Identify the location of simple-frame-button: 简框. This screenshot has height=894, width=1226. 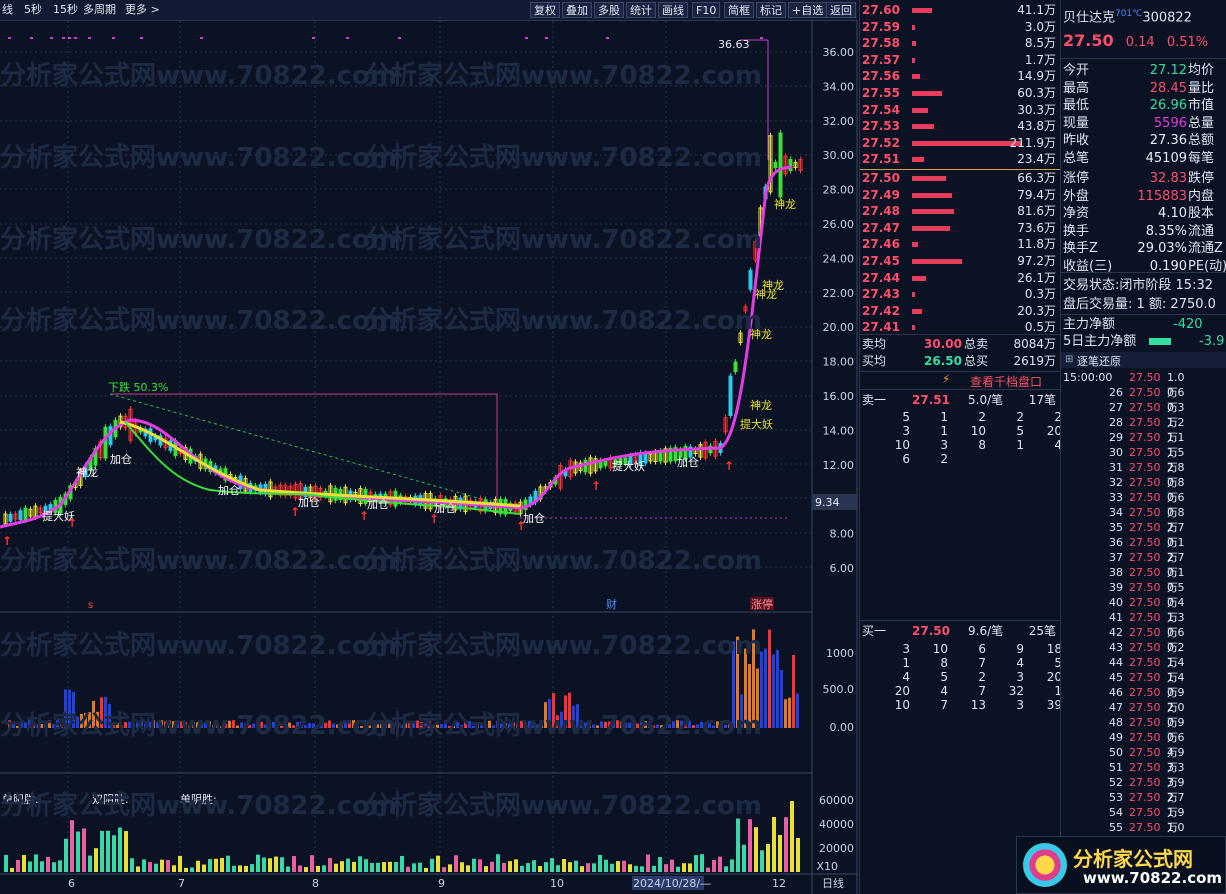
(739, 10).